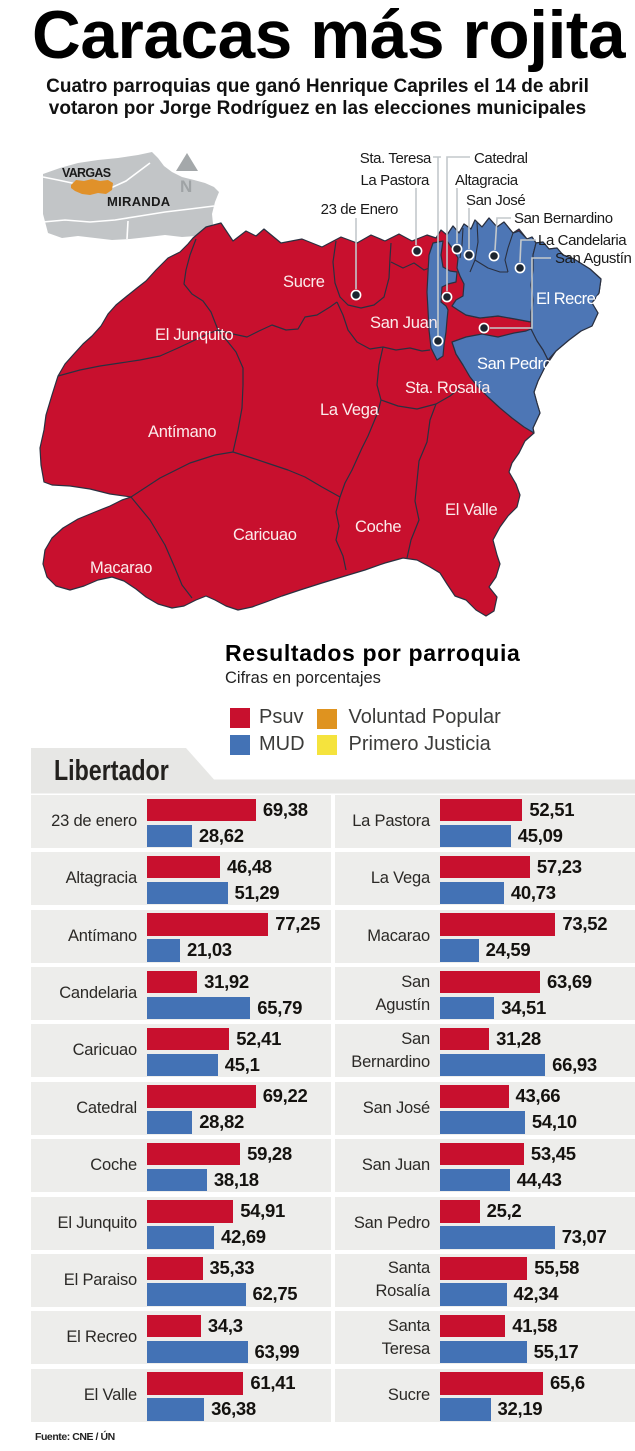  What do you see at coordinates (570, 299) in the screenshot?
I see `svg-text: El Recreo` at bounding box center [570, 299].